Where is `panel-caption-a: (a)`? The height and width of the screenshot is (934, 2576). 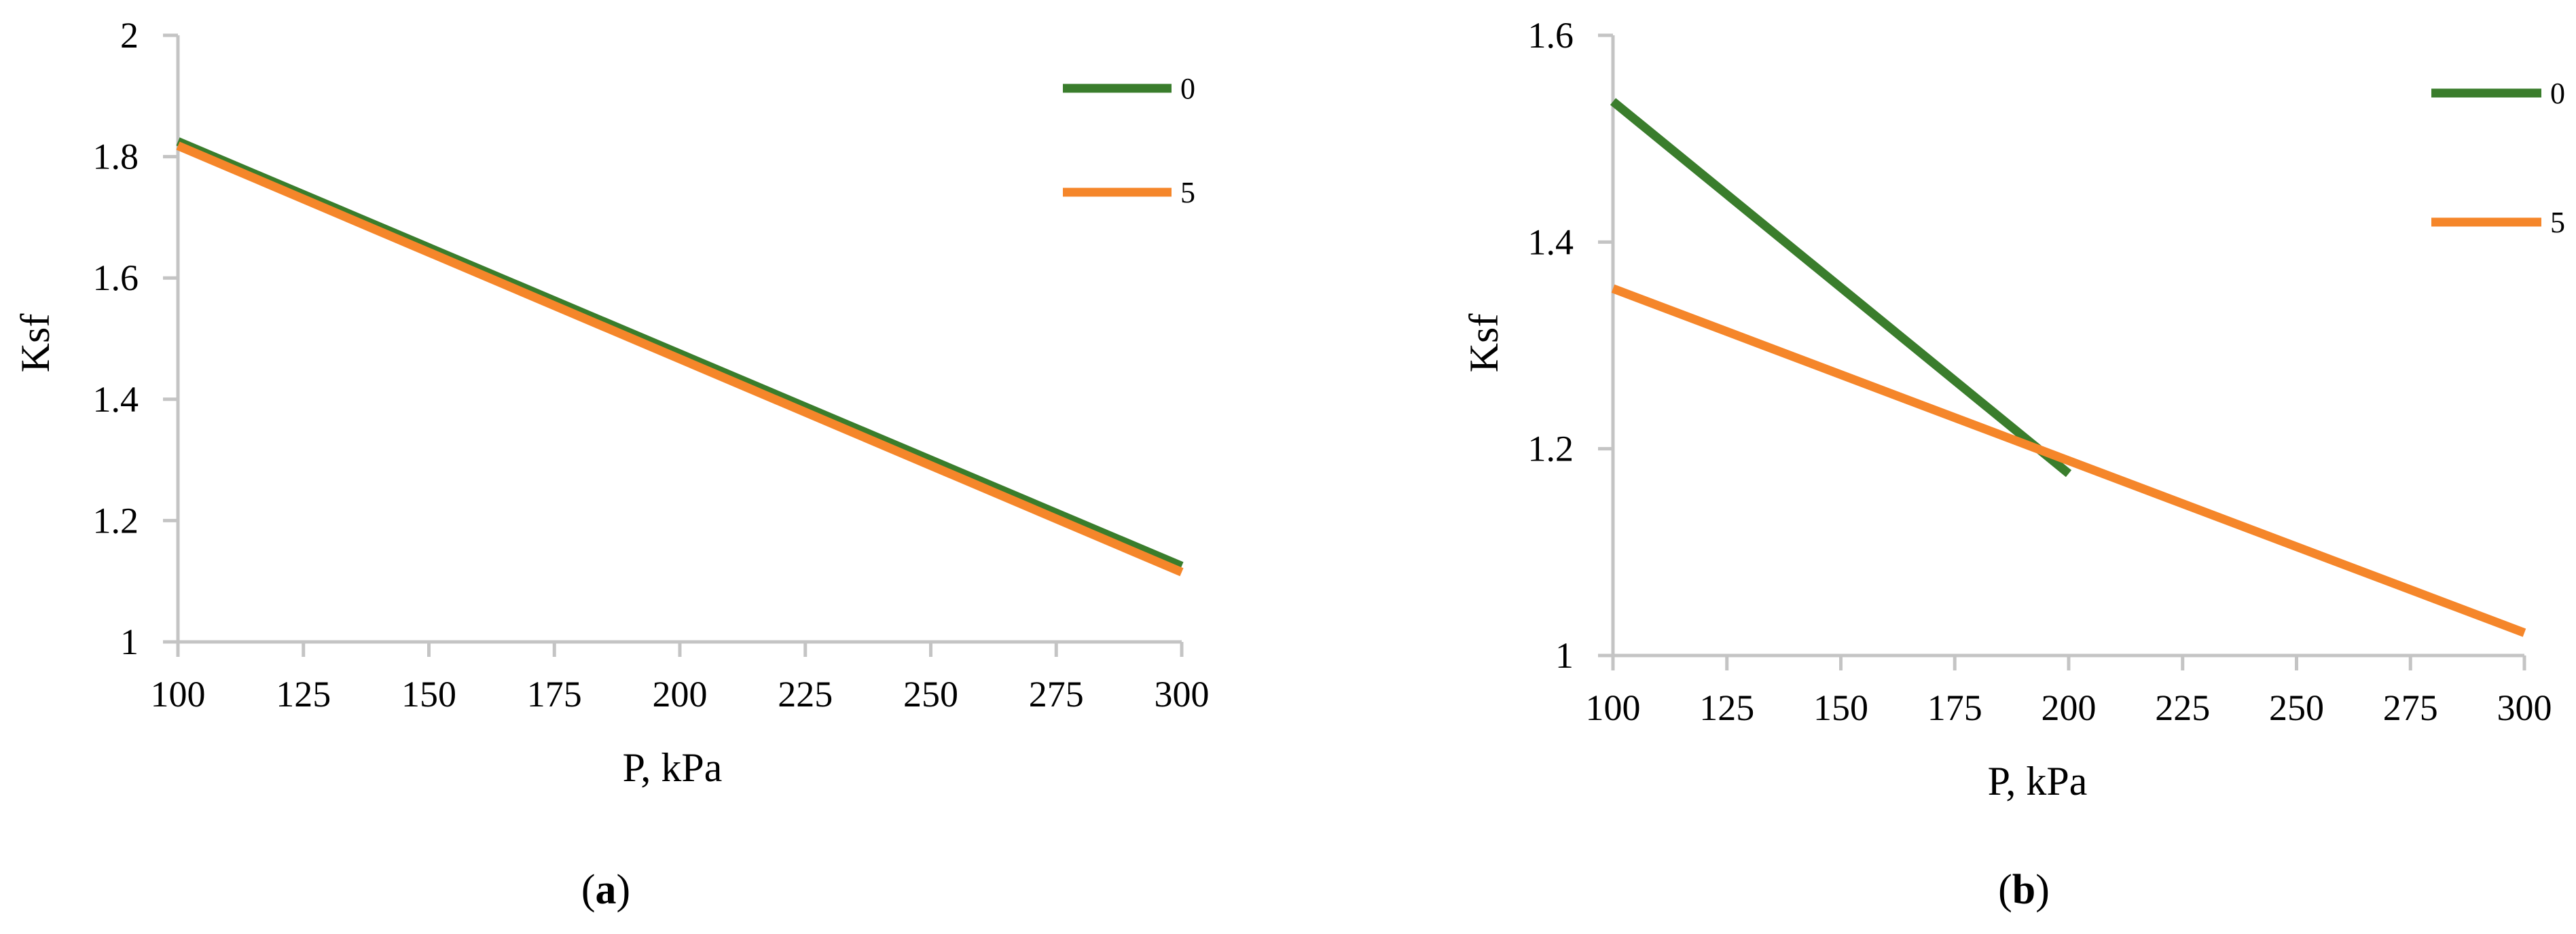 panel-caption-a: (a) is located at coordinates (605, 890).